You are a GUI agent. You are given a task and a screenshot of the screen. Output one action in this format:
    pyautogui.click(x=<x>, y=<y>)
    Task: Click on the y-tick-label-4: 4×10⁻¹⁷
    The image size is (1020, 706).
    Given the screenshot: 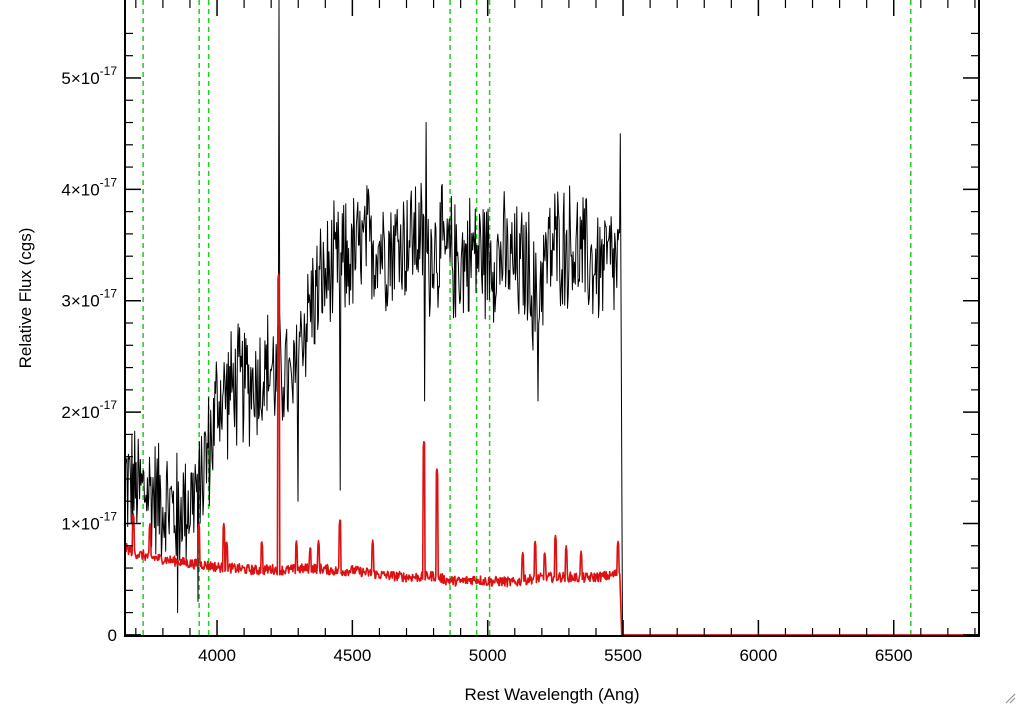 What is the action you would take?
    pyautogui.click(x=89, y=187)
    